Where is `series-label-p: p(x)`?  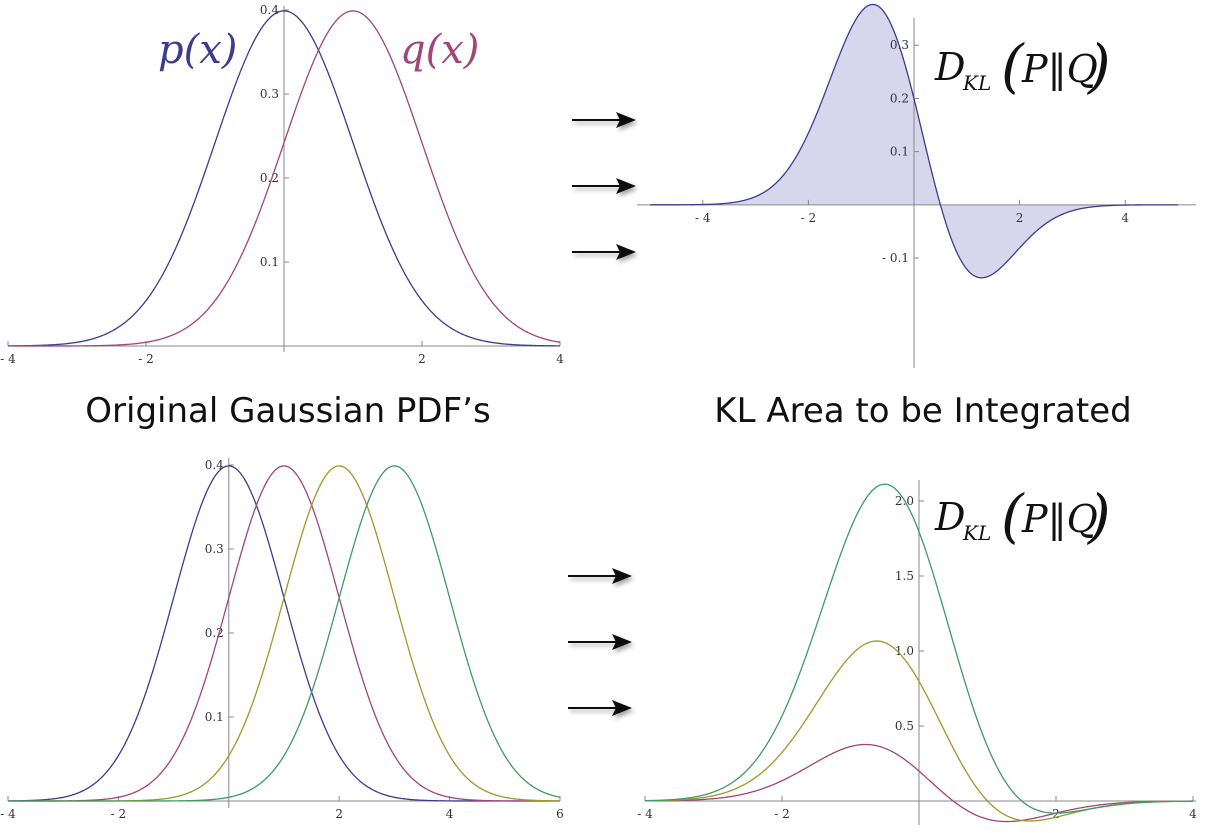 series-label-p: p(x) is located at coordinates (197, 50).